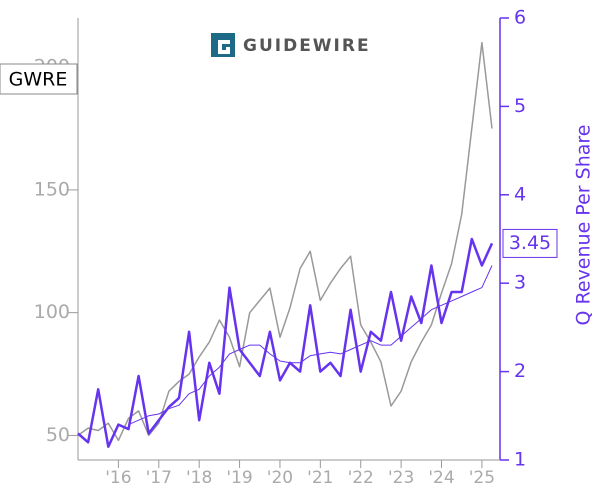 Image resolution: width=600 pixels, height=500 pixels. Describe the element at coordinates (52, 189) in the screenshot. I see `y-tick-label: 150` at that location.